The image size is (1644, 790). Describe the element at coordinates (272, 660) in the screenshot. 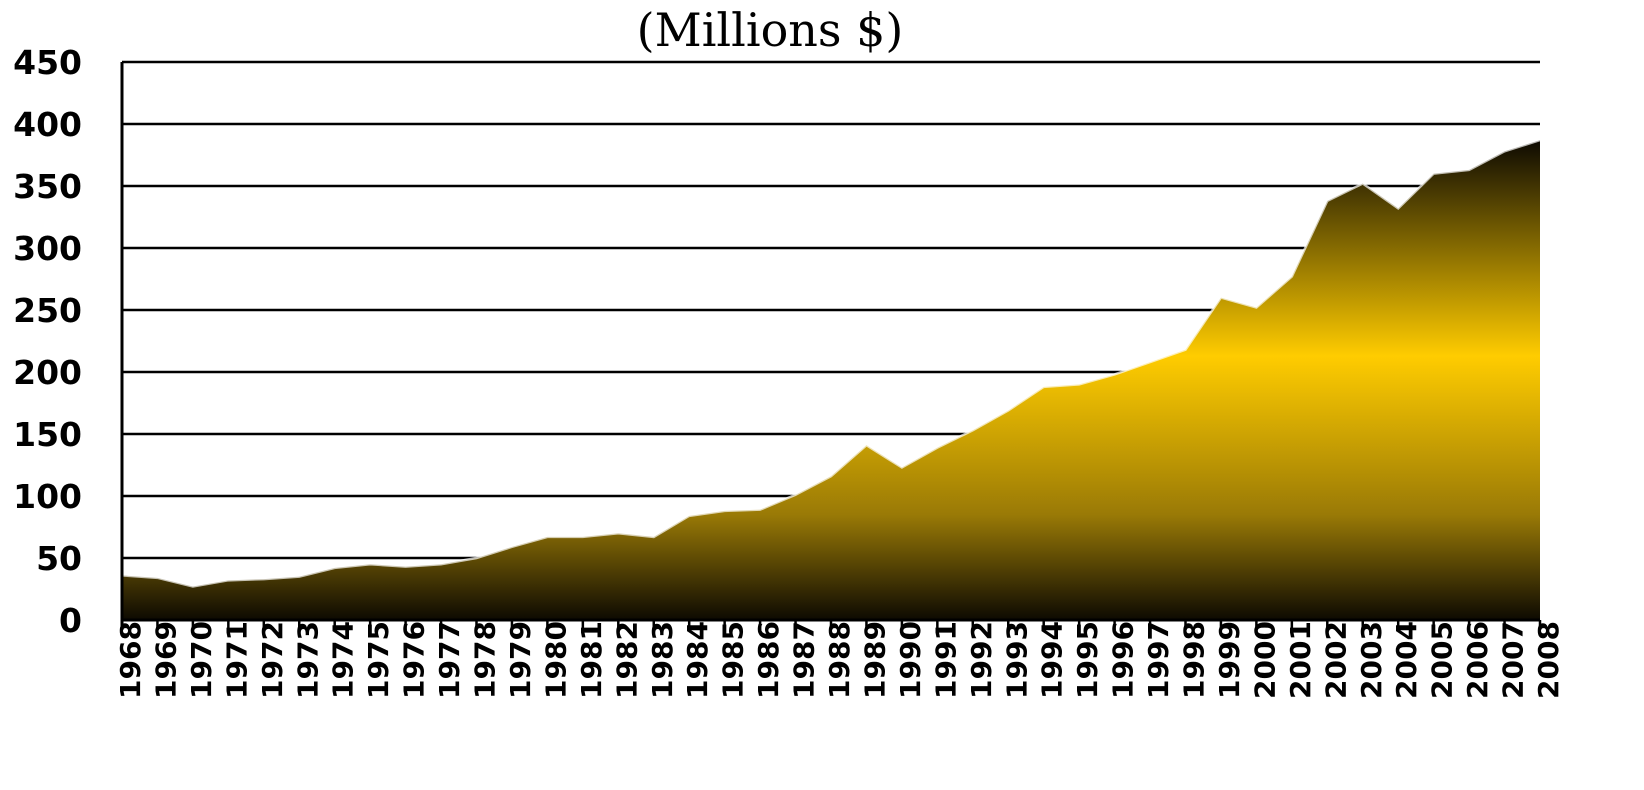

I see `x-tick-label: 1972` at that location.